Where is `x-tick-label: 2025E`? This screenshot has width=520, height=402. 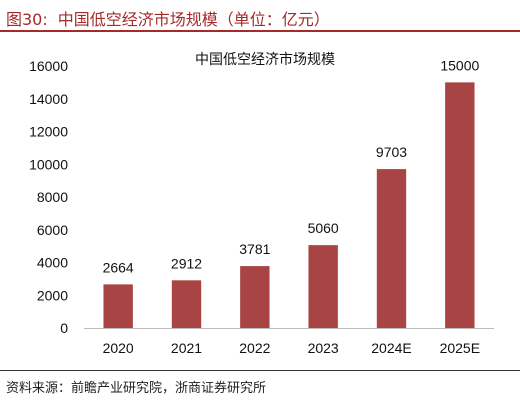
x-tick-label: 2025E is located at coordinates (460, 348).